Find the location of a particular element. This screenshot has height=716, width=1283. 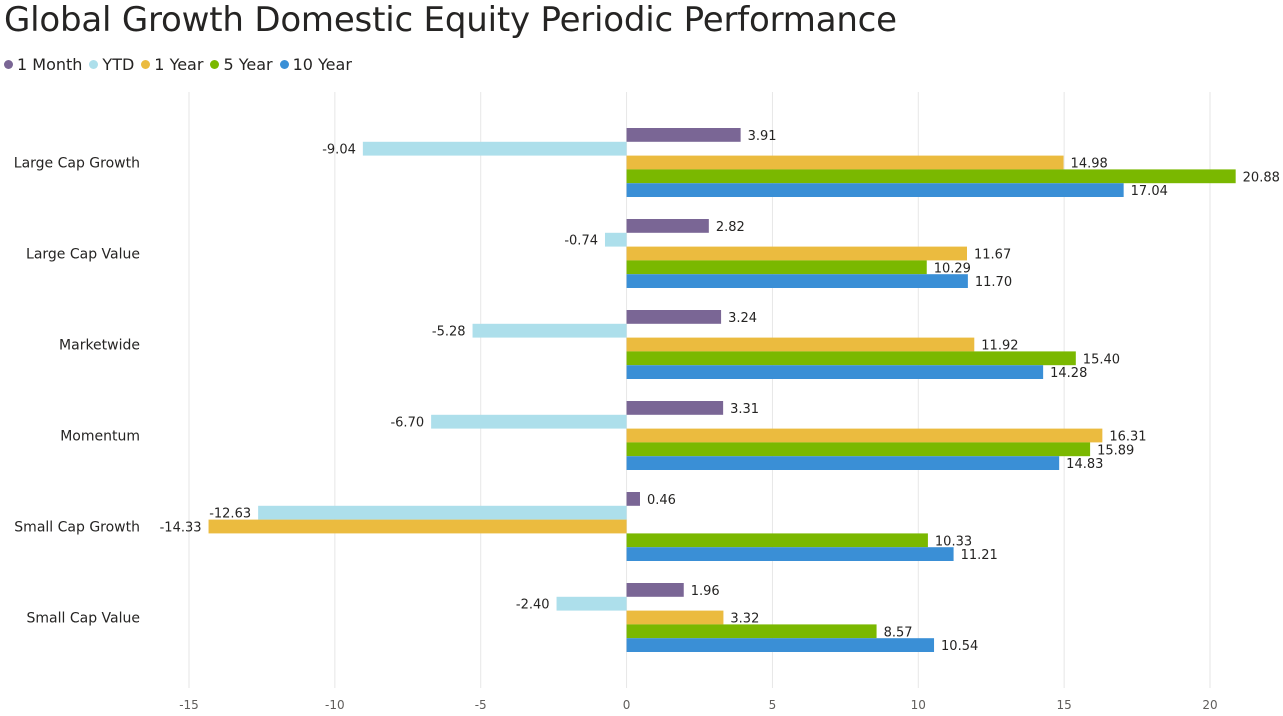

bar-large-cap-value-5-year is located at coordinates (776, 267).